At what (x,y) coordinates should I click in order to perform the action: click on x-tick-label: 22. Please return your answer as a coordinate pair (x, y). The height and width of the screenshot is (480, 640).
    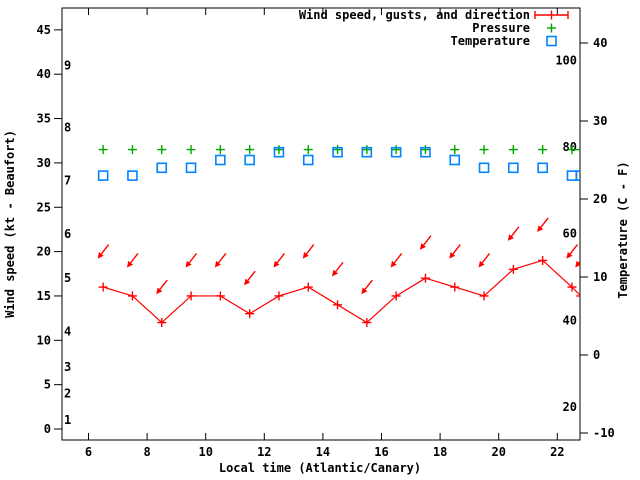
    Looking at the image, I should click on (557, 452).